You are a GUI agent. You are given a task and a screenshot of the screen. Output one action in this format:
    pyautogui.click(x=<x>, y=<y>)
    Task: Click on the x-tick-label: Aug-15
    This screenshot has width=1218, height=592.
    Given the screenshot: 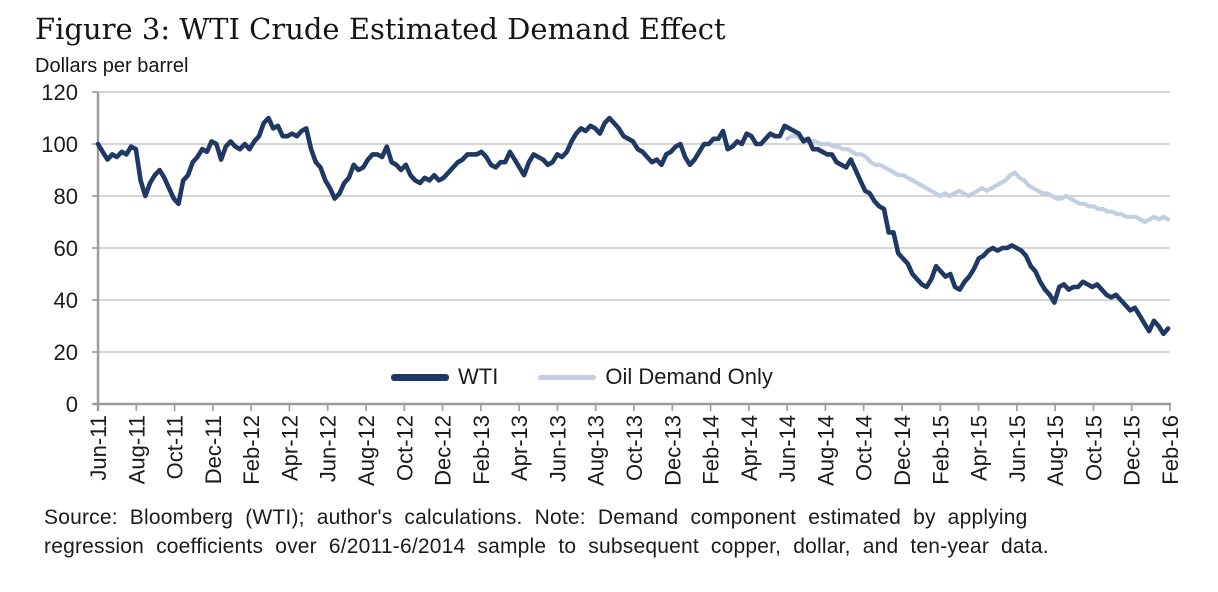 What is the action you would take?
    pyautogui.click(x=1055, y=450)
    